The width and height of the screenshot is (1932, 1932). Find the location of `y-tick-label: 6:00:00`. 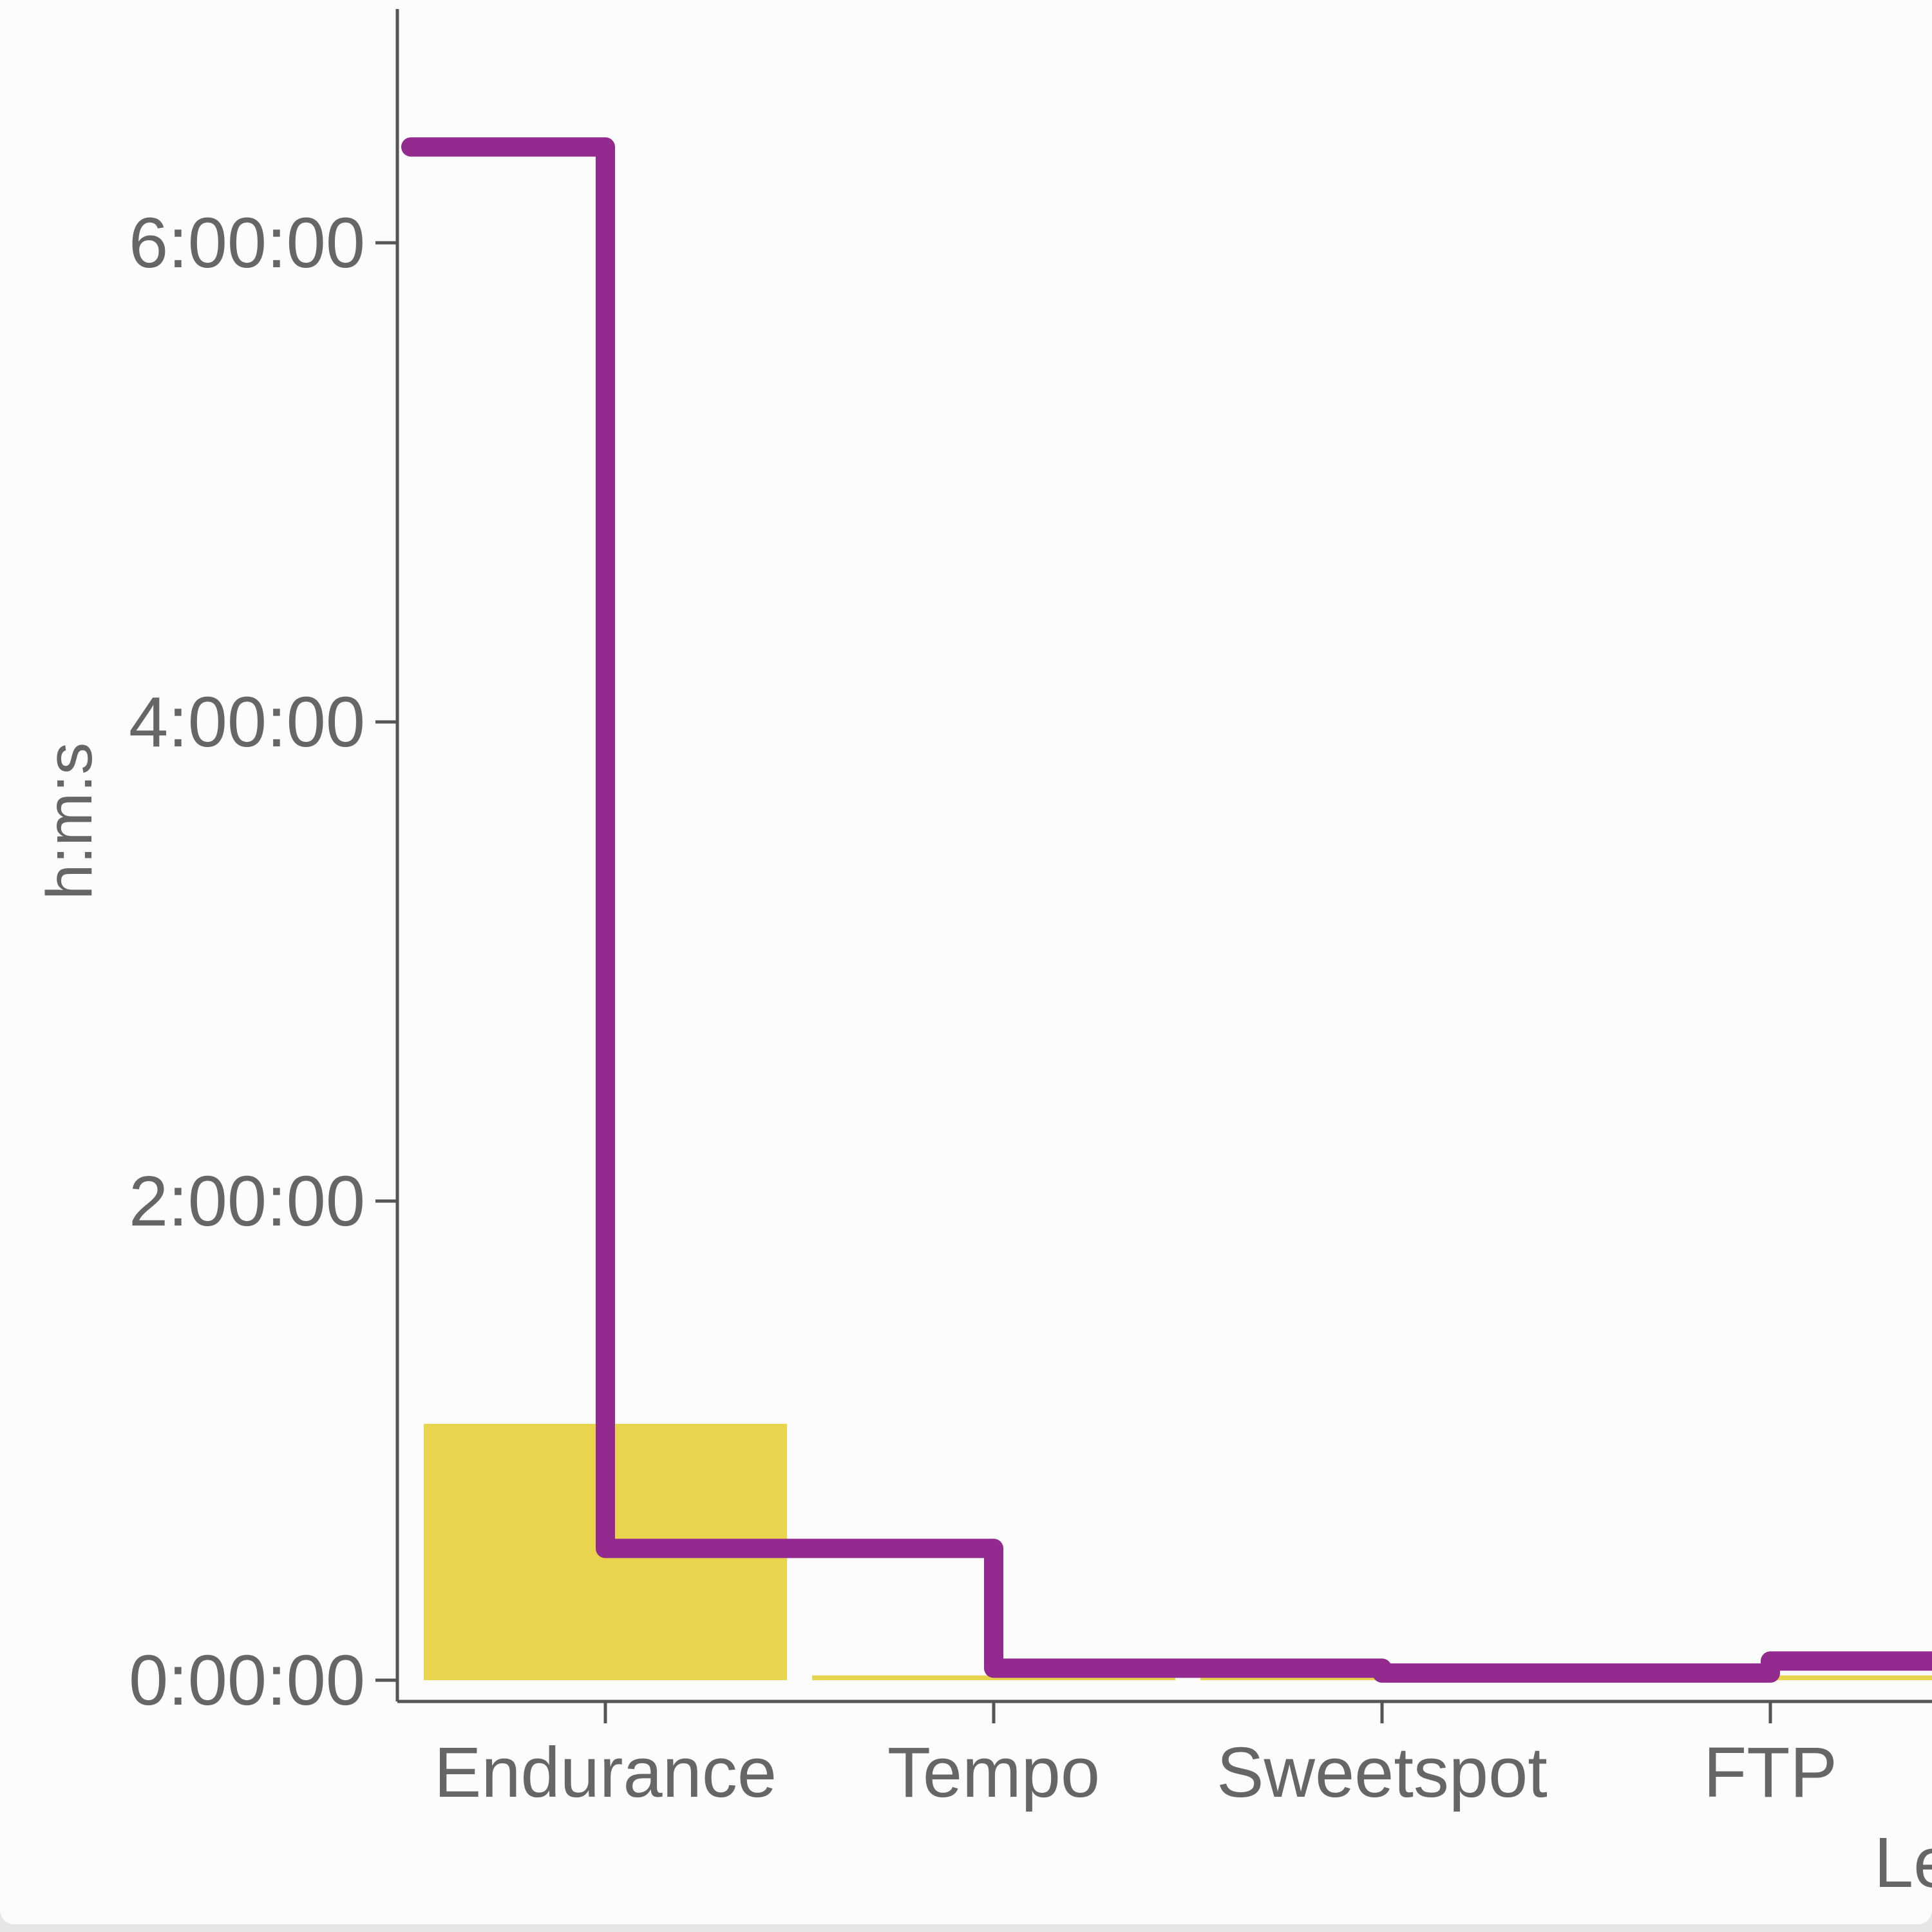

y-tick-label: 6:00:00 is located at coordinates (247, 243).